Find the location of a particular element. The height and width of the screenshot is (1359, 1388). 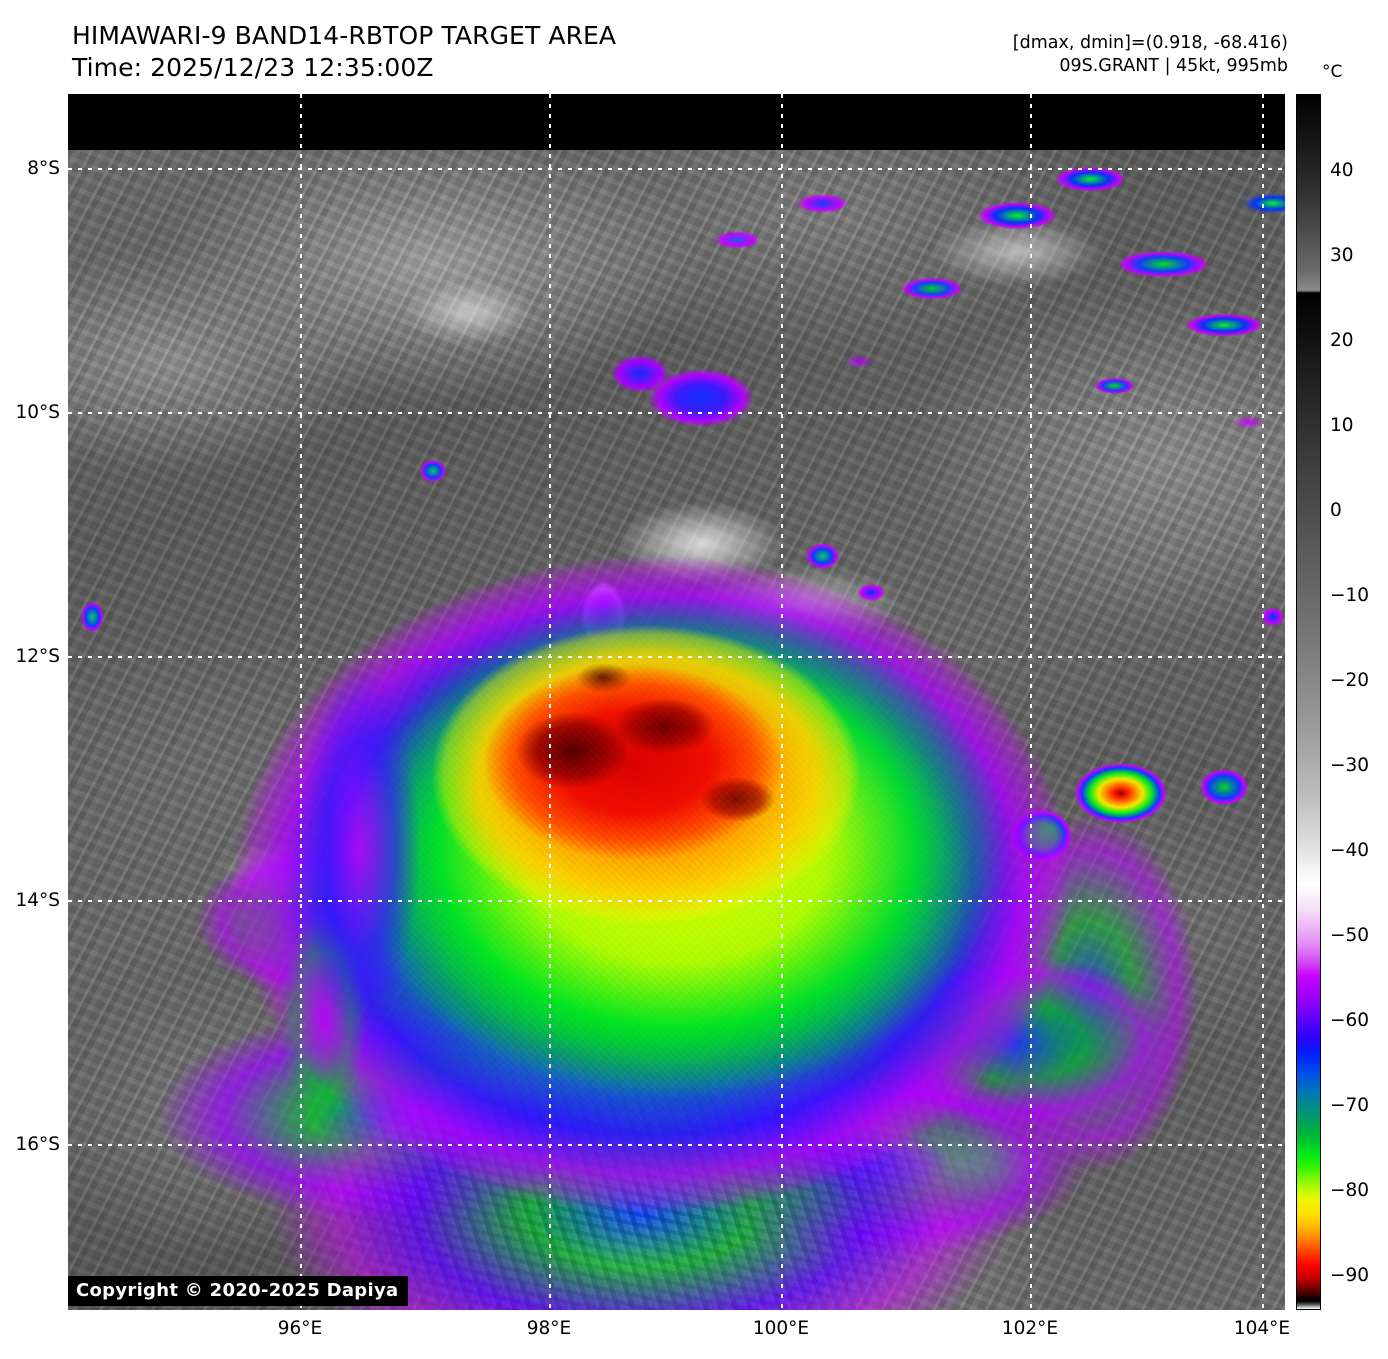

storm-info-label: 09S.GRANT | 45kt, 995mb is located at coordinates (1173, 65).